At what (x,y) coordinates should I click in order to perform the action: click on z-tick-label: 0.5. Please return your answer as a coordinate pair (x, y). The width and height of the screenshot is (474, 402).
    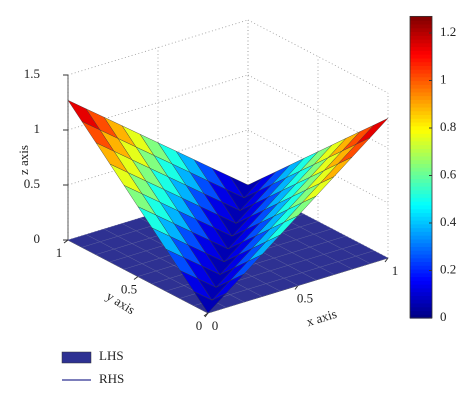
    Looking at the image, I should click on (32, 183).